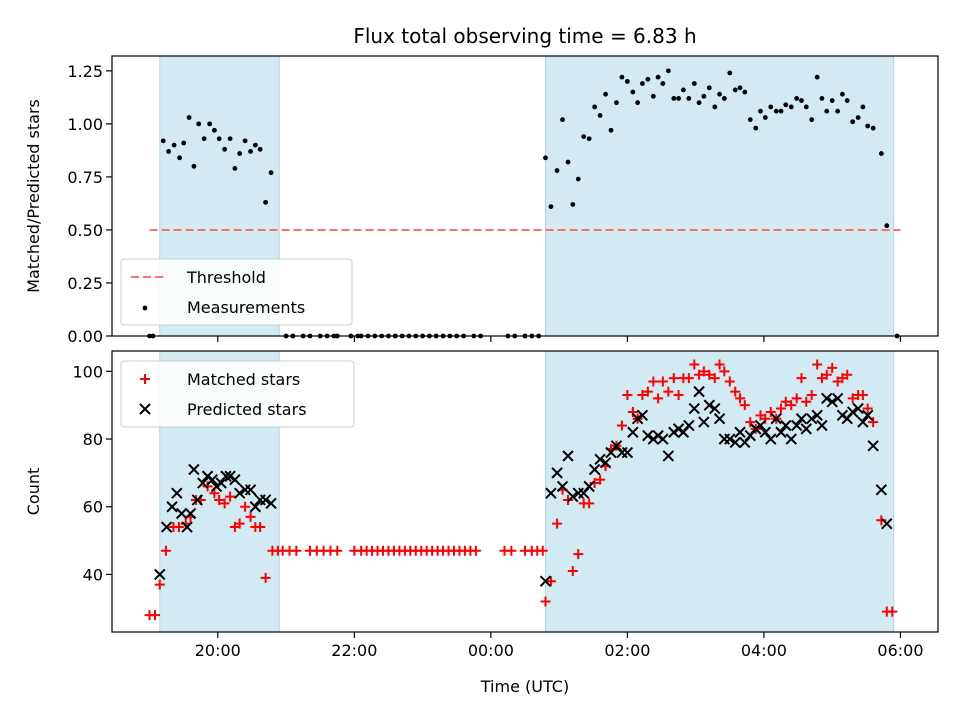 The width and height of the screenshot is (960, 720). What do you see at coordinates (524, 686) in the screenshot?
I see `x-axis-title: Time (UTC)` at bounding box center [524, 686].